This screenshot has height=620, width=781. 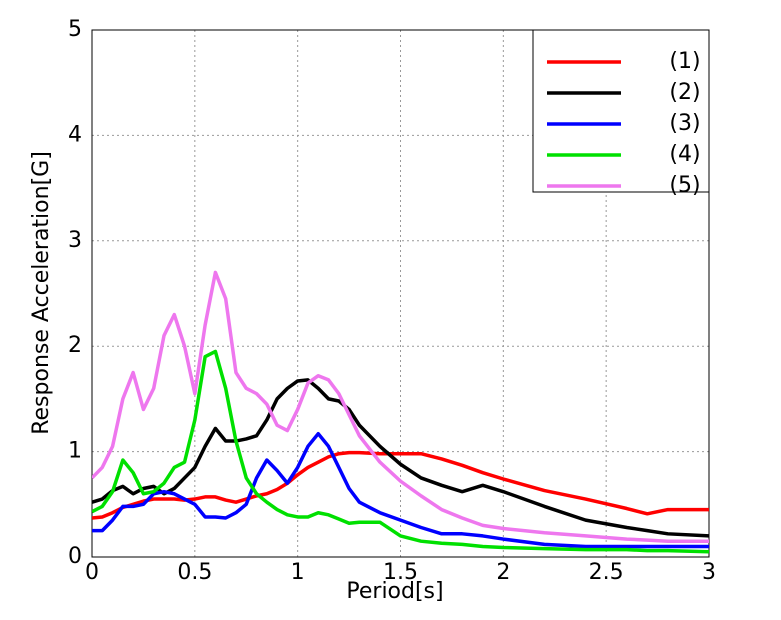 What do you see at coordinates (75, 451) in the screenshot?
I see `y-tick-label: 1` at bounding box center [75, 451].